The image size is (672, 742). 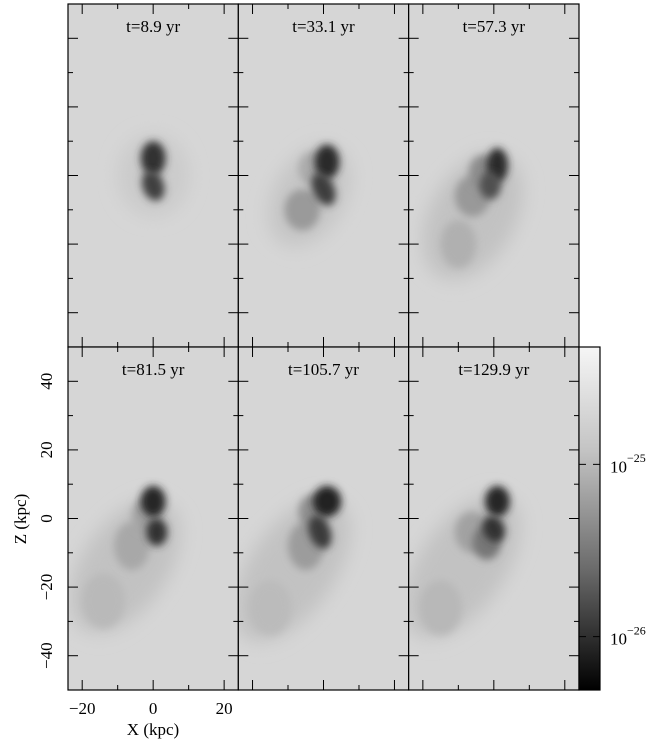 What do you see at coordinates (46, 381) in the screenshot?
I see `y-tick-label: 40` at bounding box center [46, 381].